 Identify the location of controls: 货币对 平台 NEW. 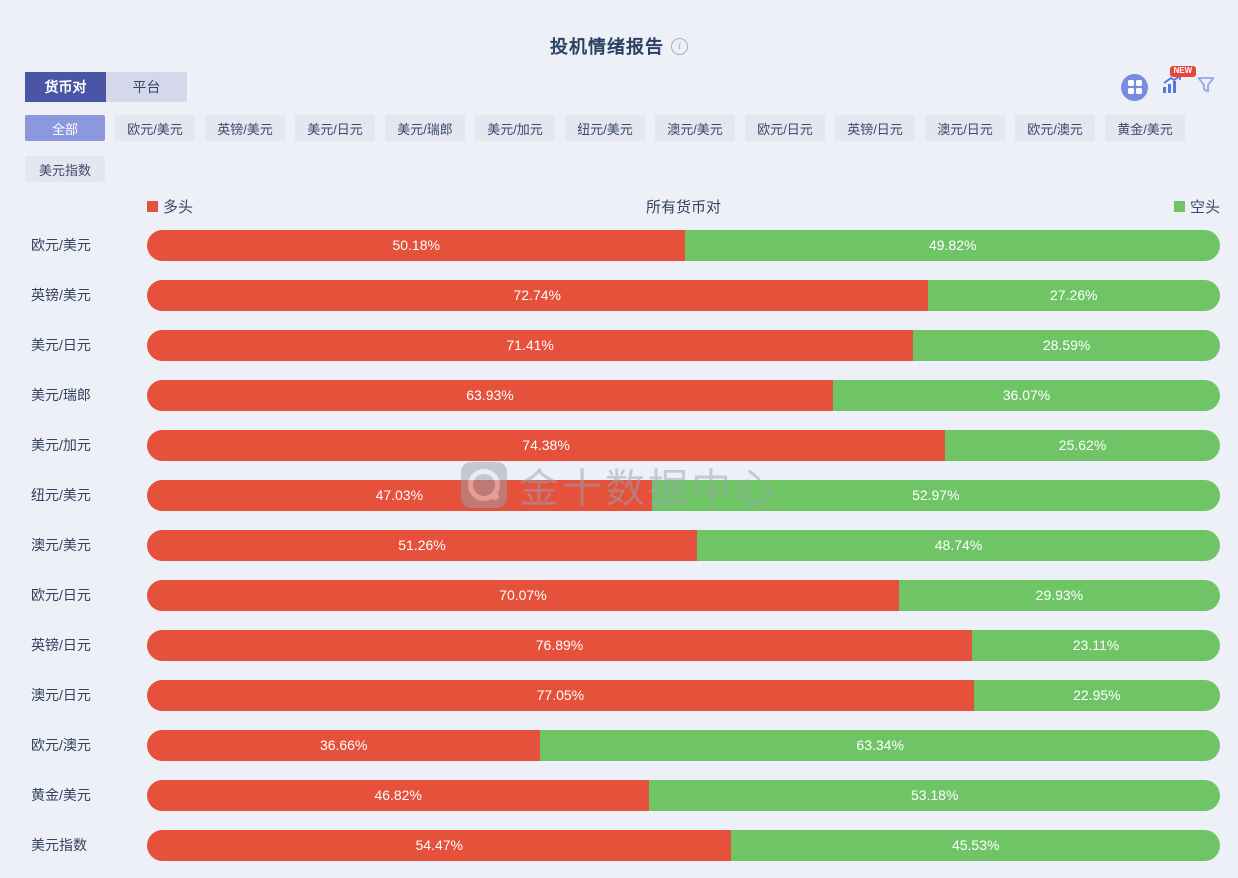
(620, 83).